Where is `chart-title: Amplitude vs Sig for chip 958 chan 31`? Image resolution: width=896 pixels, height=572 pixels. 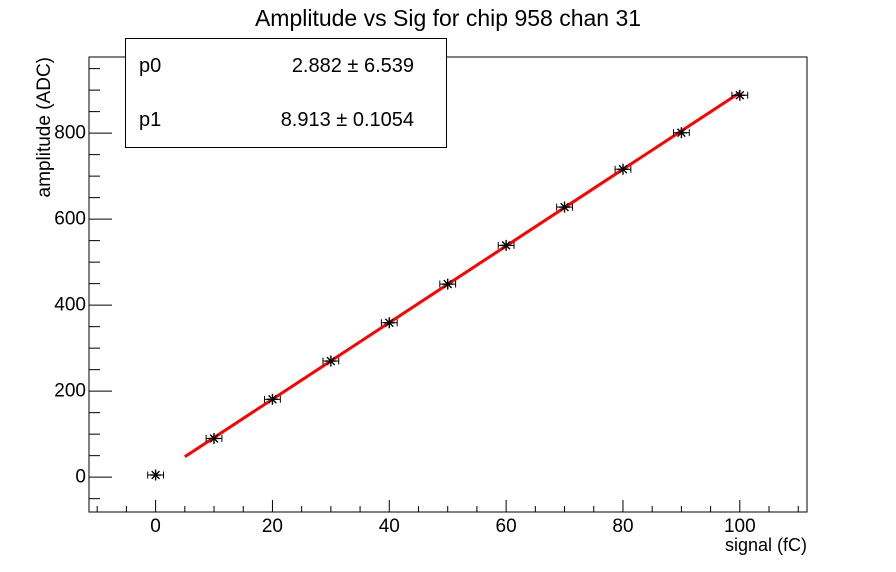
chart-title: Amplitude vs Sig for chip 958 chan 31 is located at coordinates (448, 18).